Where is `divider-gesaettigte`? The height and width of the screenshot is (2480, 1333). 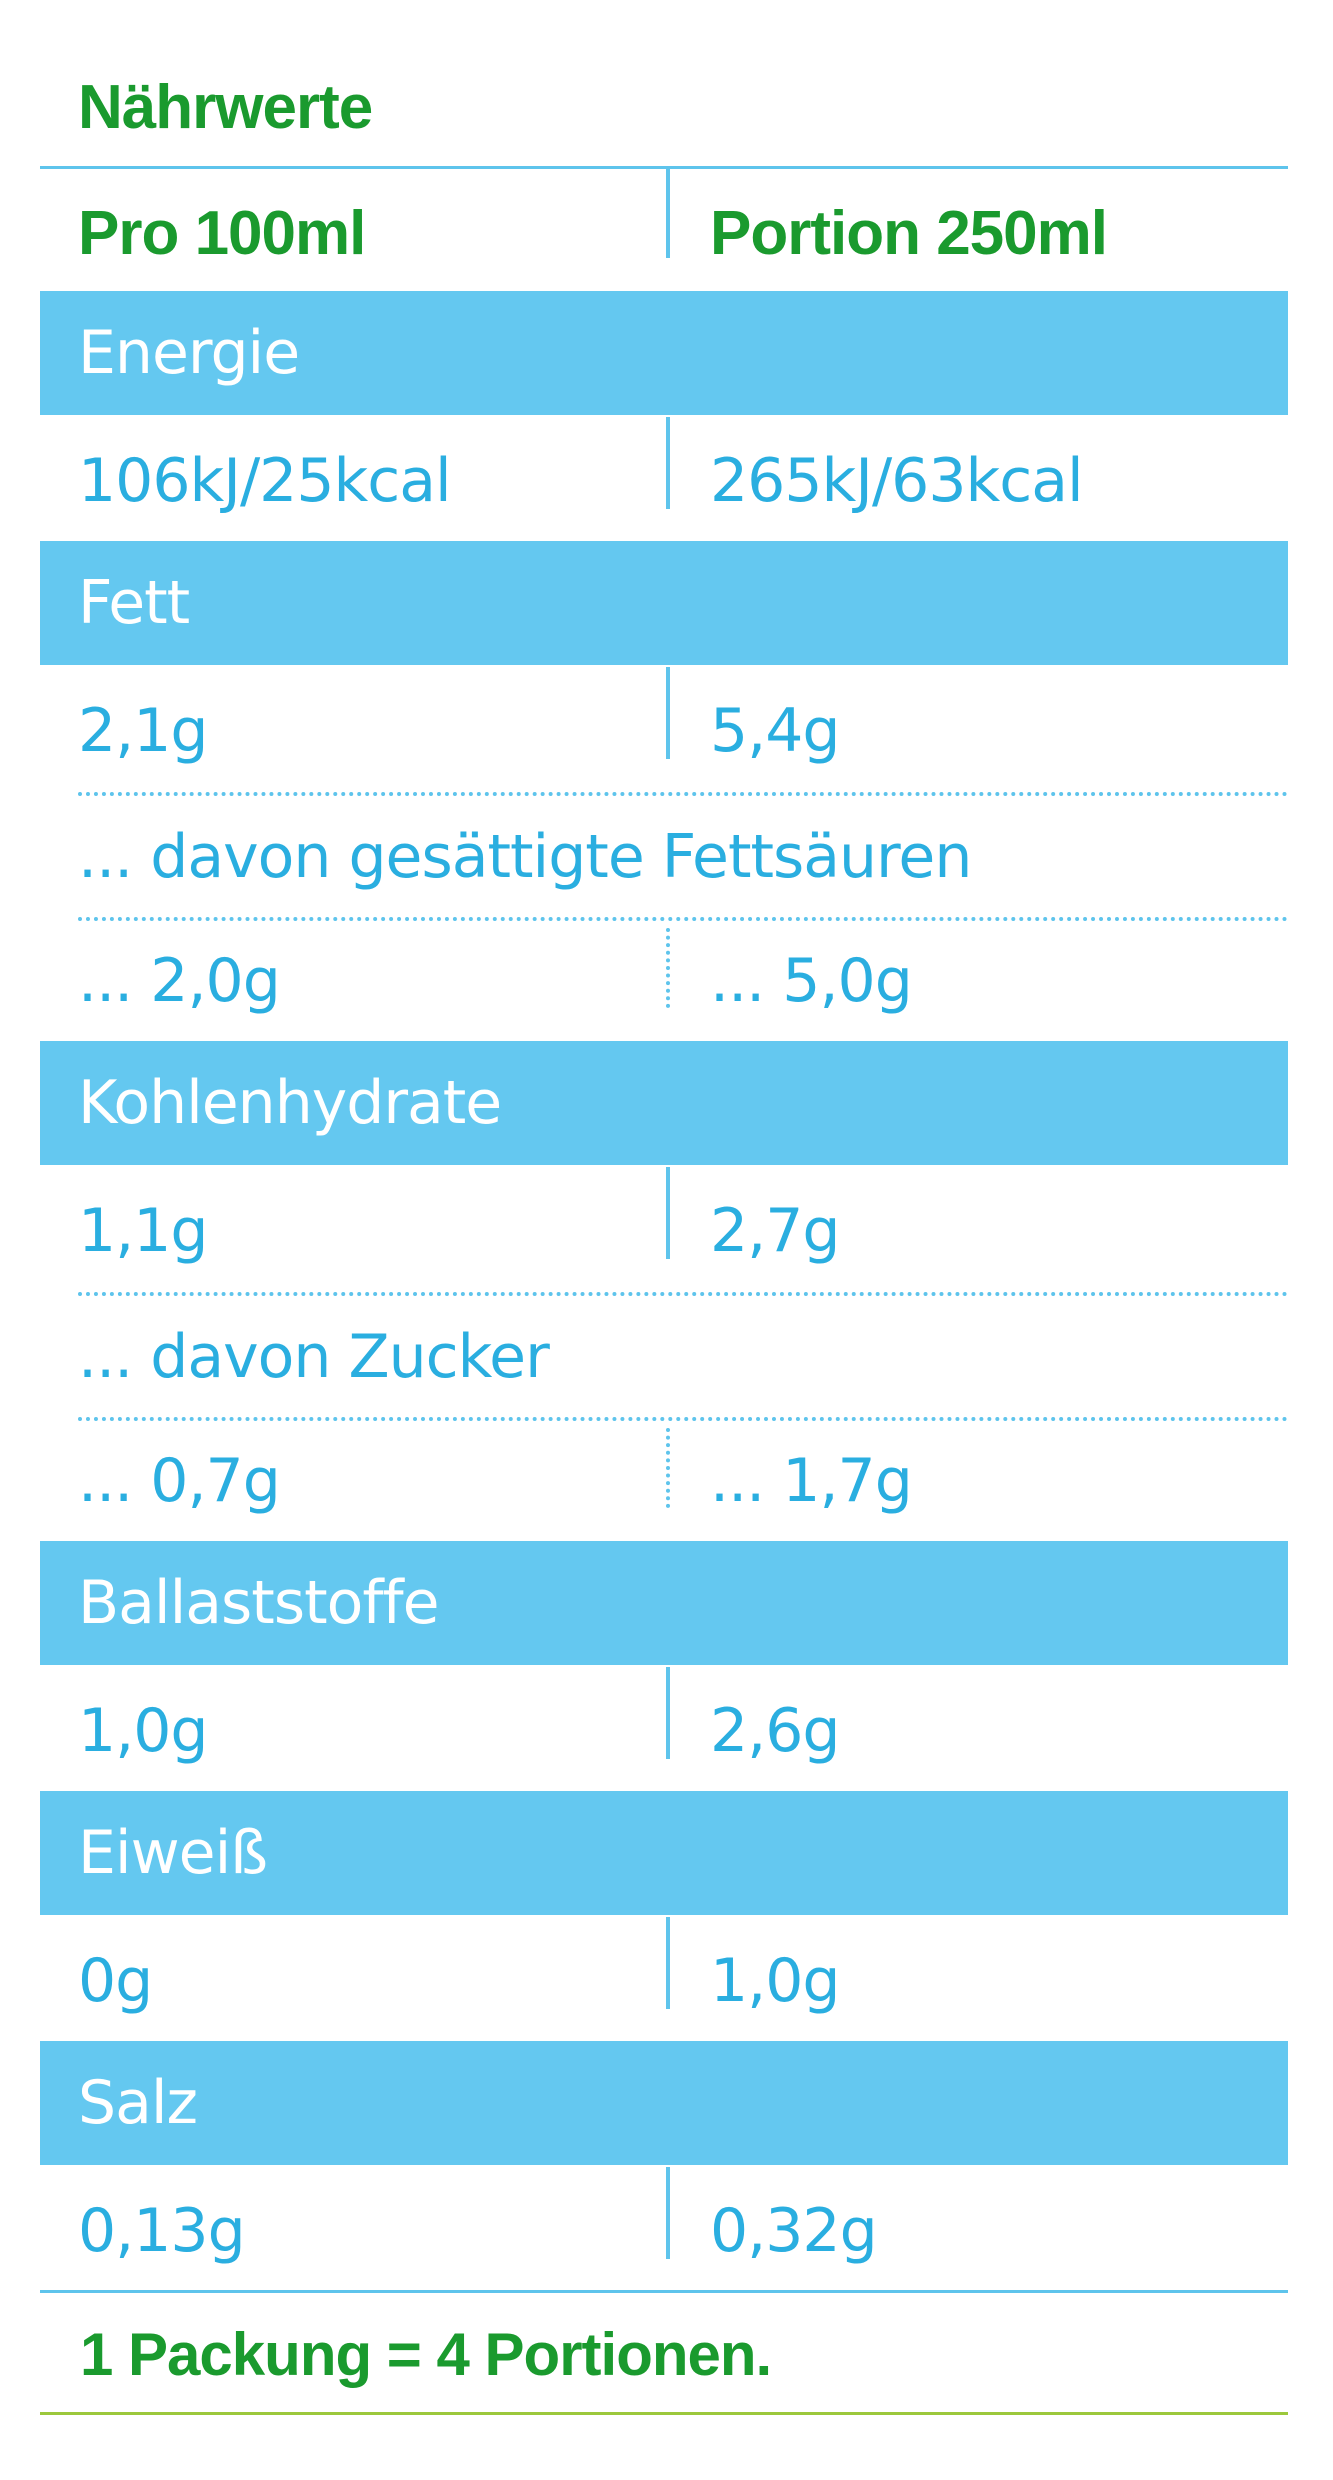
divider-gesaettigte is located at coordinates (668, 968).